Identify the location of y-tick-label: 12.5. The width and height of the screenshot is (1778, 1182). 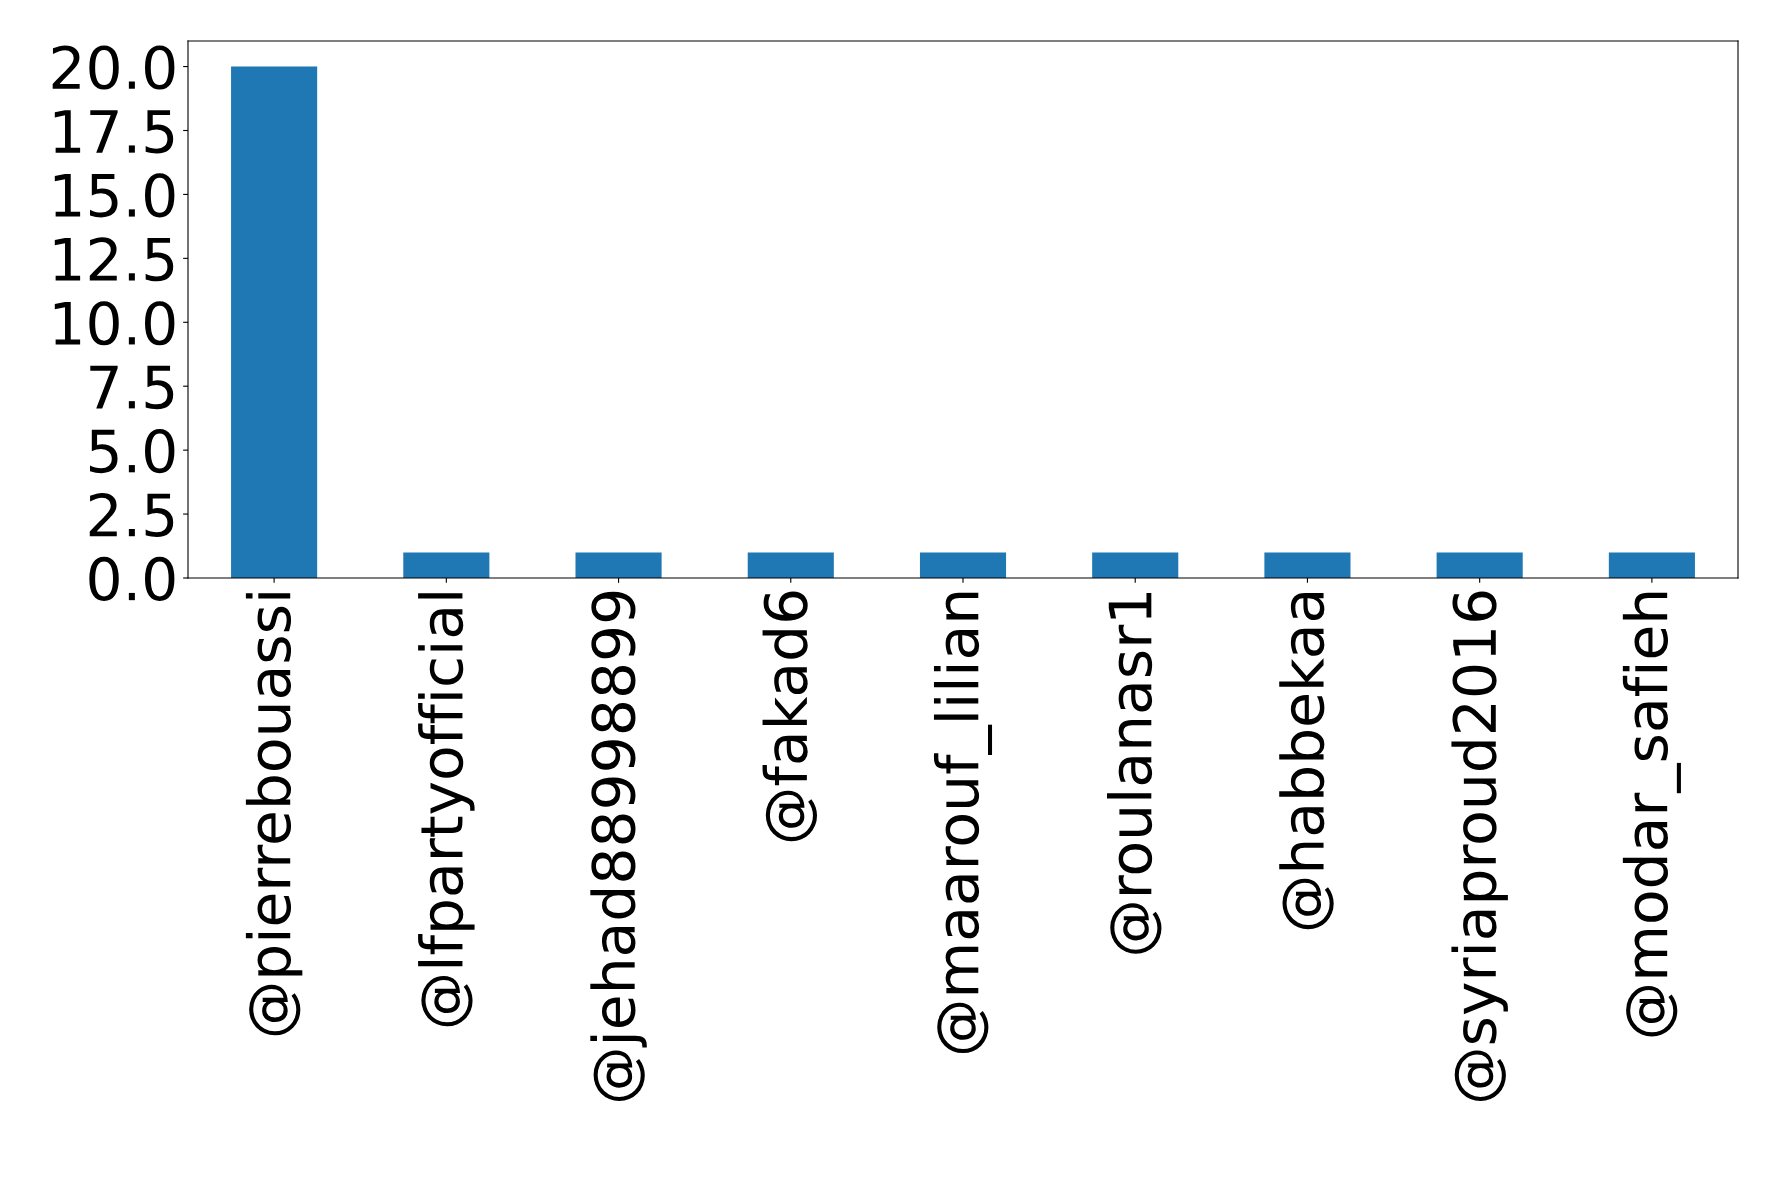
(114, 259).